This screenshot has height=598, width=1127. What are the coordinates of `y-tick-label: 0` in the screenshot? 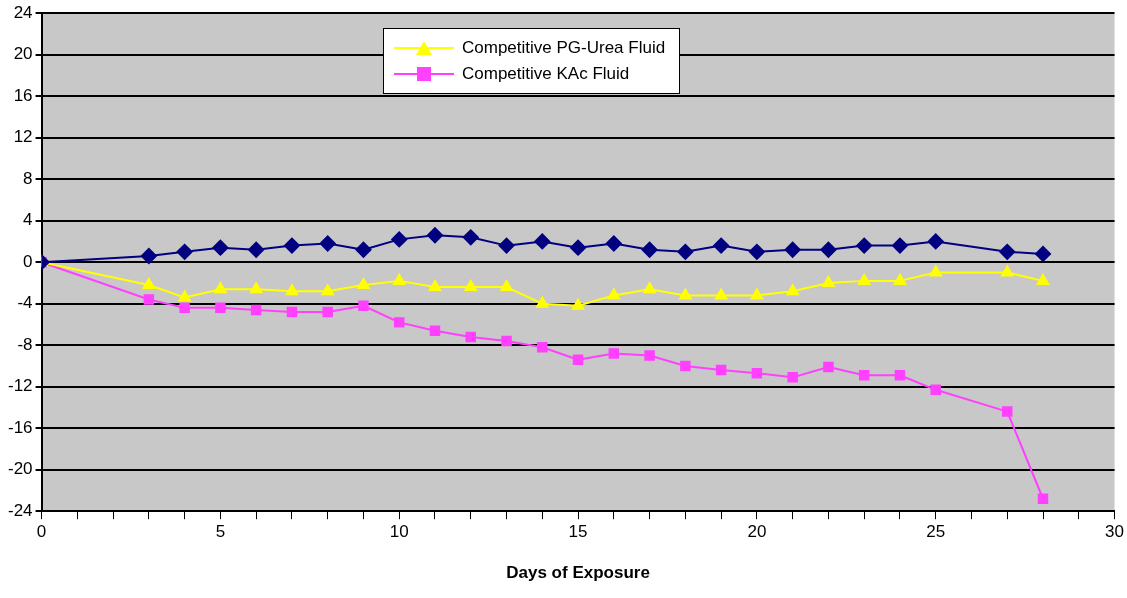 It's located at (28, 261).